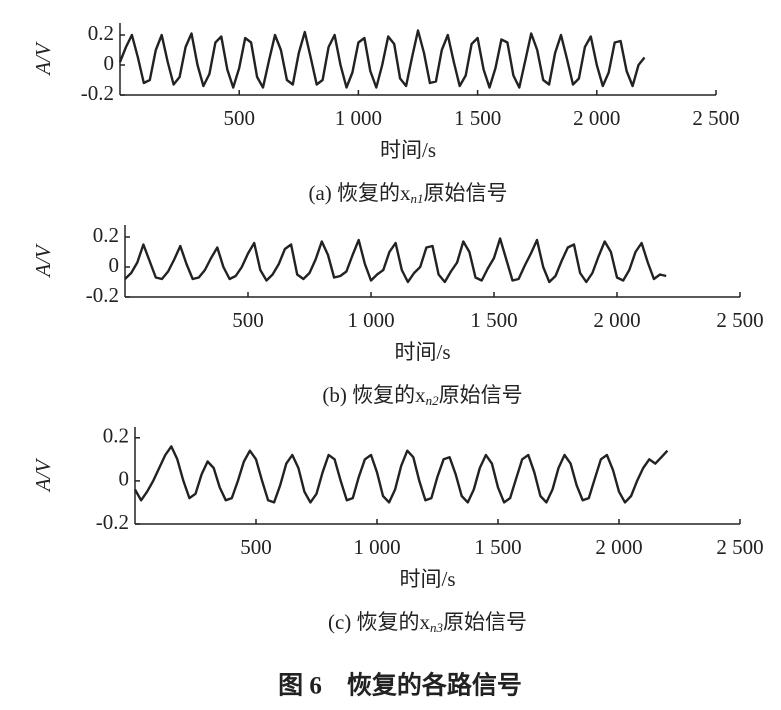 This screenshot has height=710, width=781. What do you see at coordinates (368, 395) in the screenshot?
I see `caption-prefix: (b) 恢复的` at bounding box center [368, 395].